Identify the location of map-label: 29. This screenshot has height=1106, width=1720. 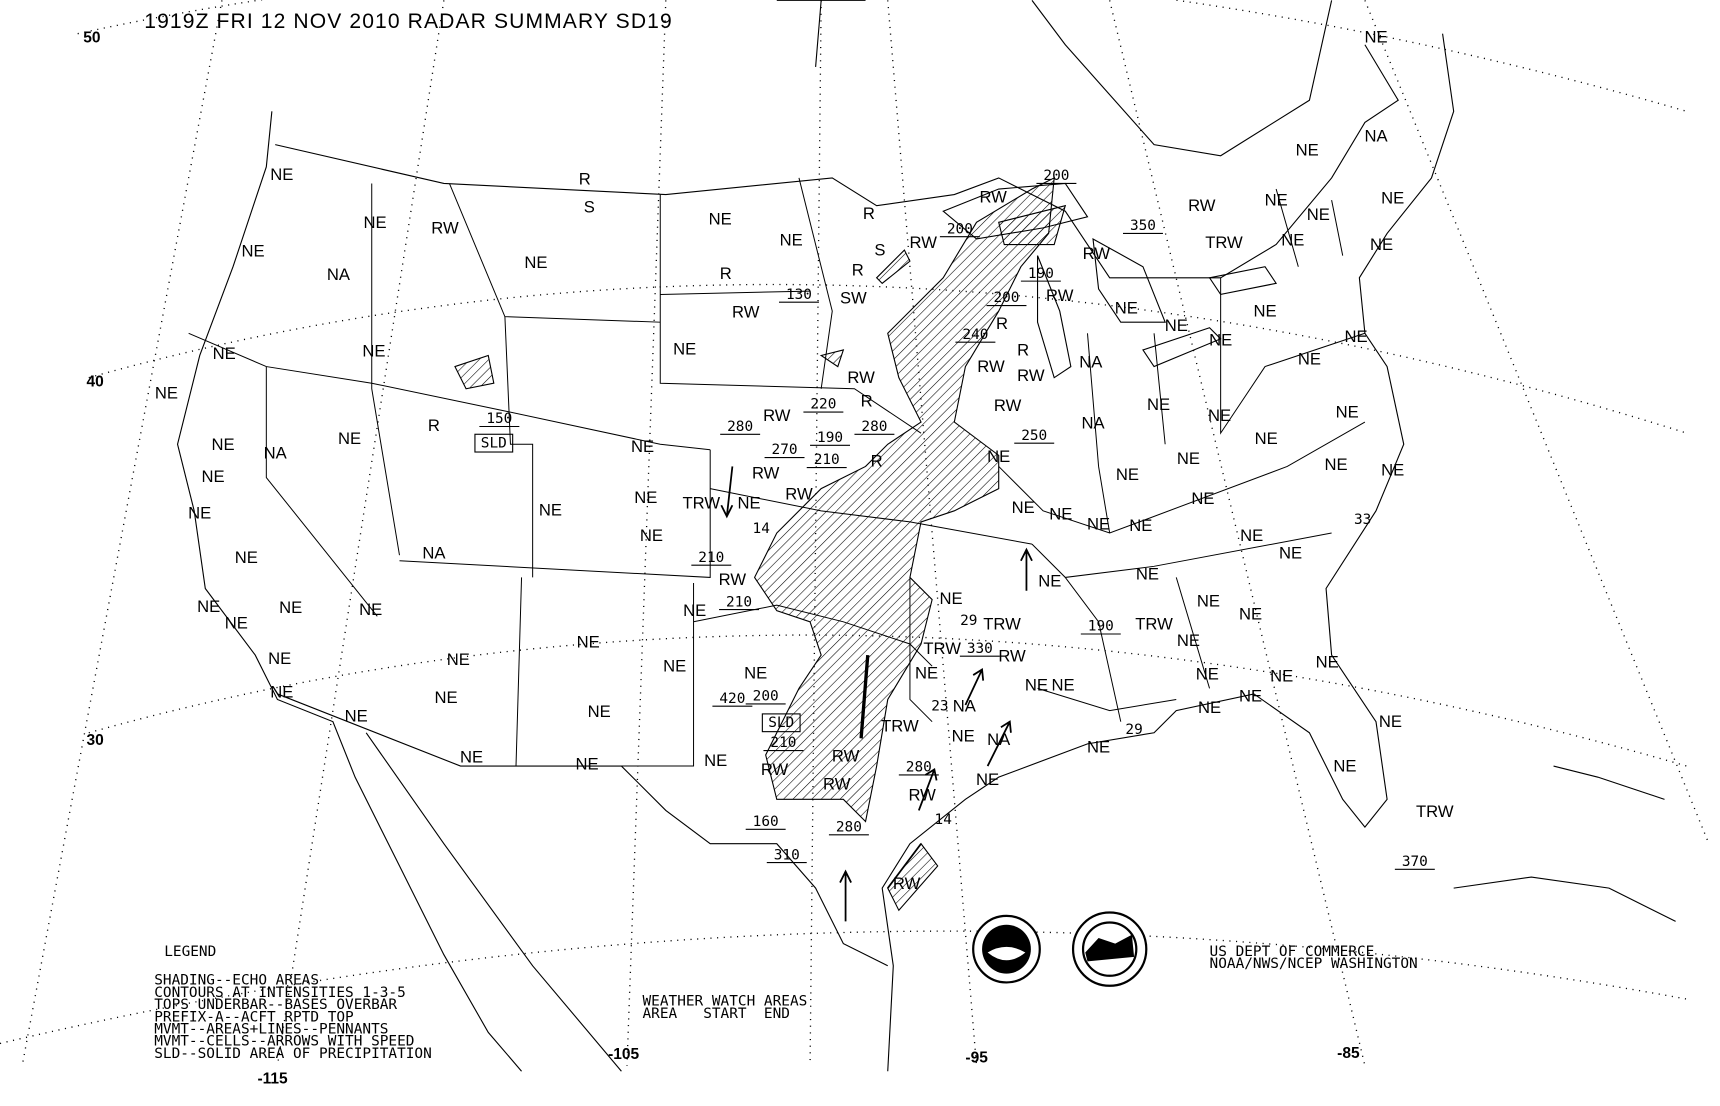
(968, 621).